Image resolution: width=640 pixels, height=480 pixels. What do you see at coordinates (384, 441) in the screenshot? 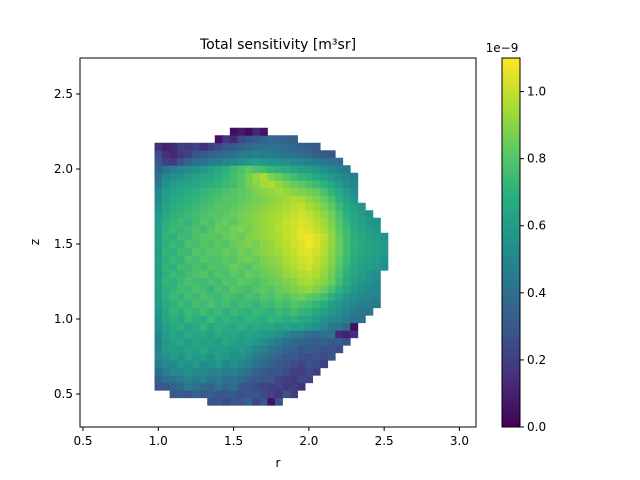
I see `x-tick-label: 2.5` at bounding box center [384, 441].